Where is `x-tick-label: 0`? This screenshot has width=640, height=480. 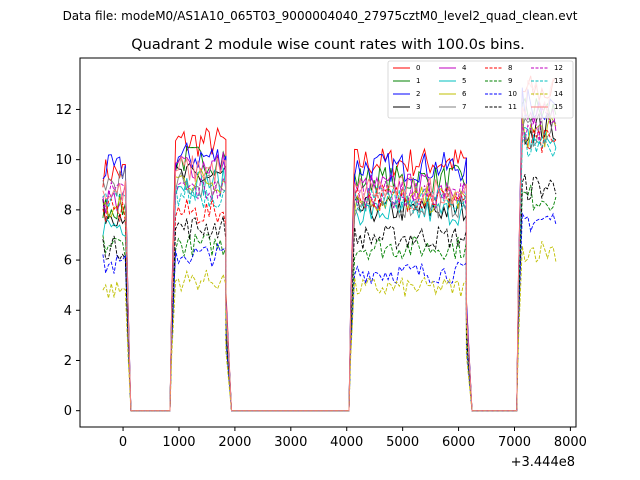
x-tick-label: 0 is located at coordinates (123, 442).